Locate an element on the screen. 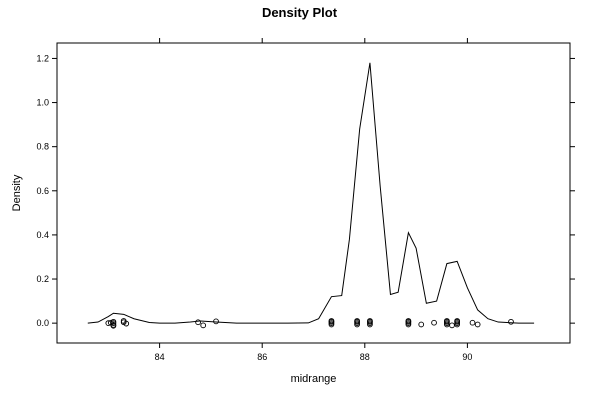  chart-title: Density Plot is located at coordinates (300, 12).